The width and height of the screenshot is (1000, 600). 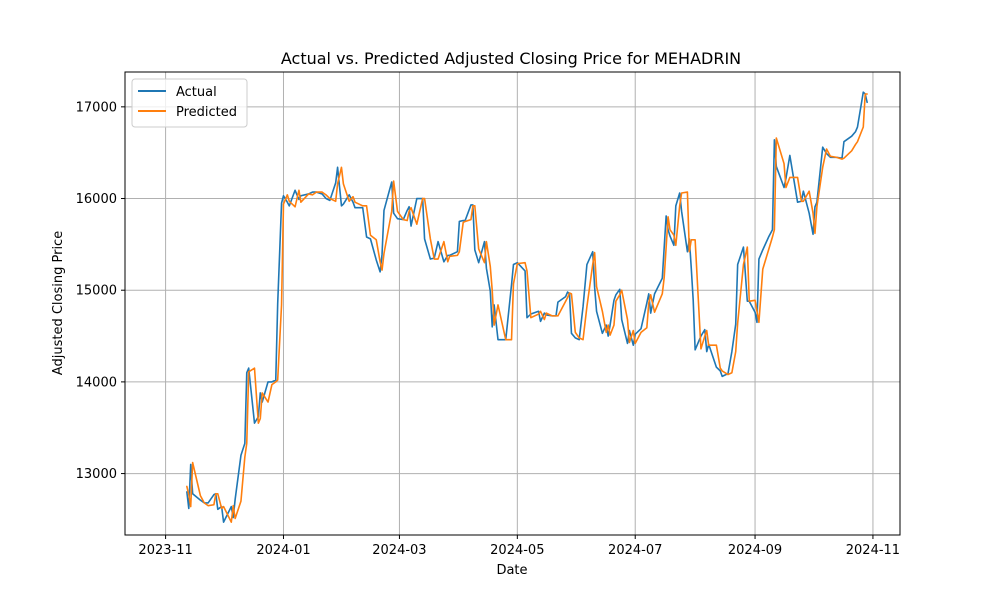 I want to click on y-tick-label: 14000, so click(x=96, y=382).